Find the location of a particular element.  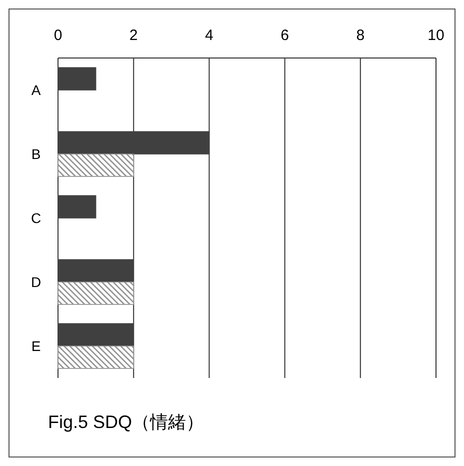

y-tick-label: C is located at coordinates (36, 218).